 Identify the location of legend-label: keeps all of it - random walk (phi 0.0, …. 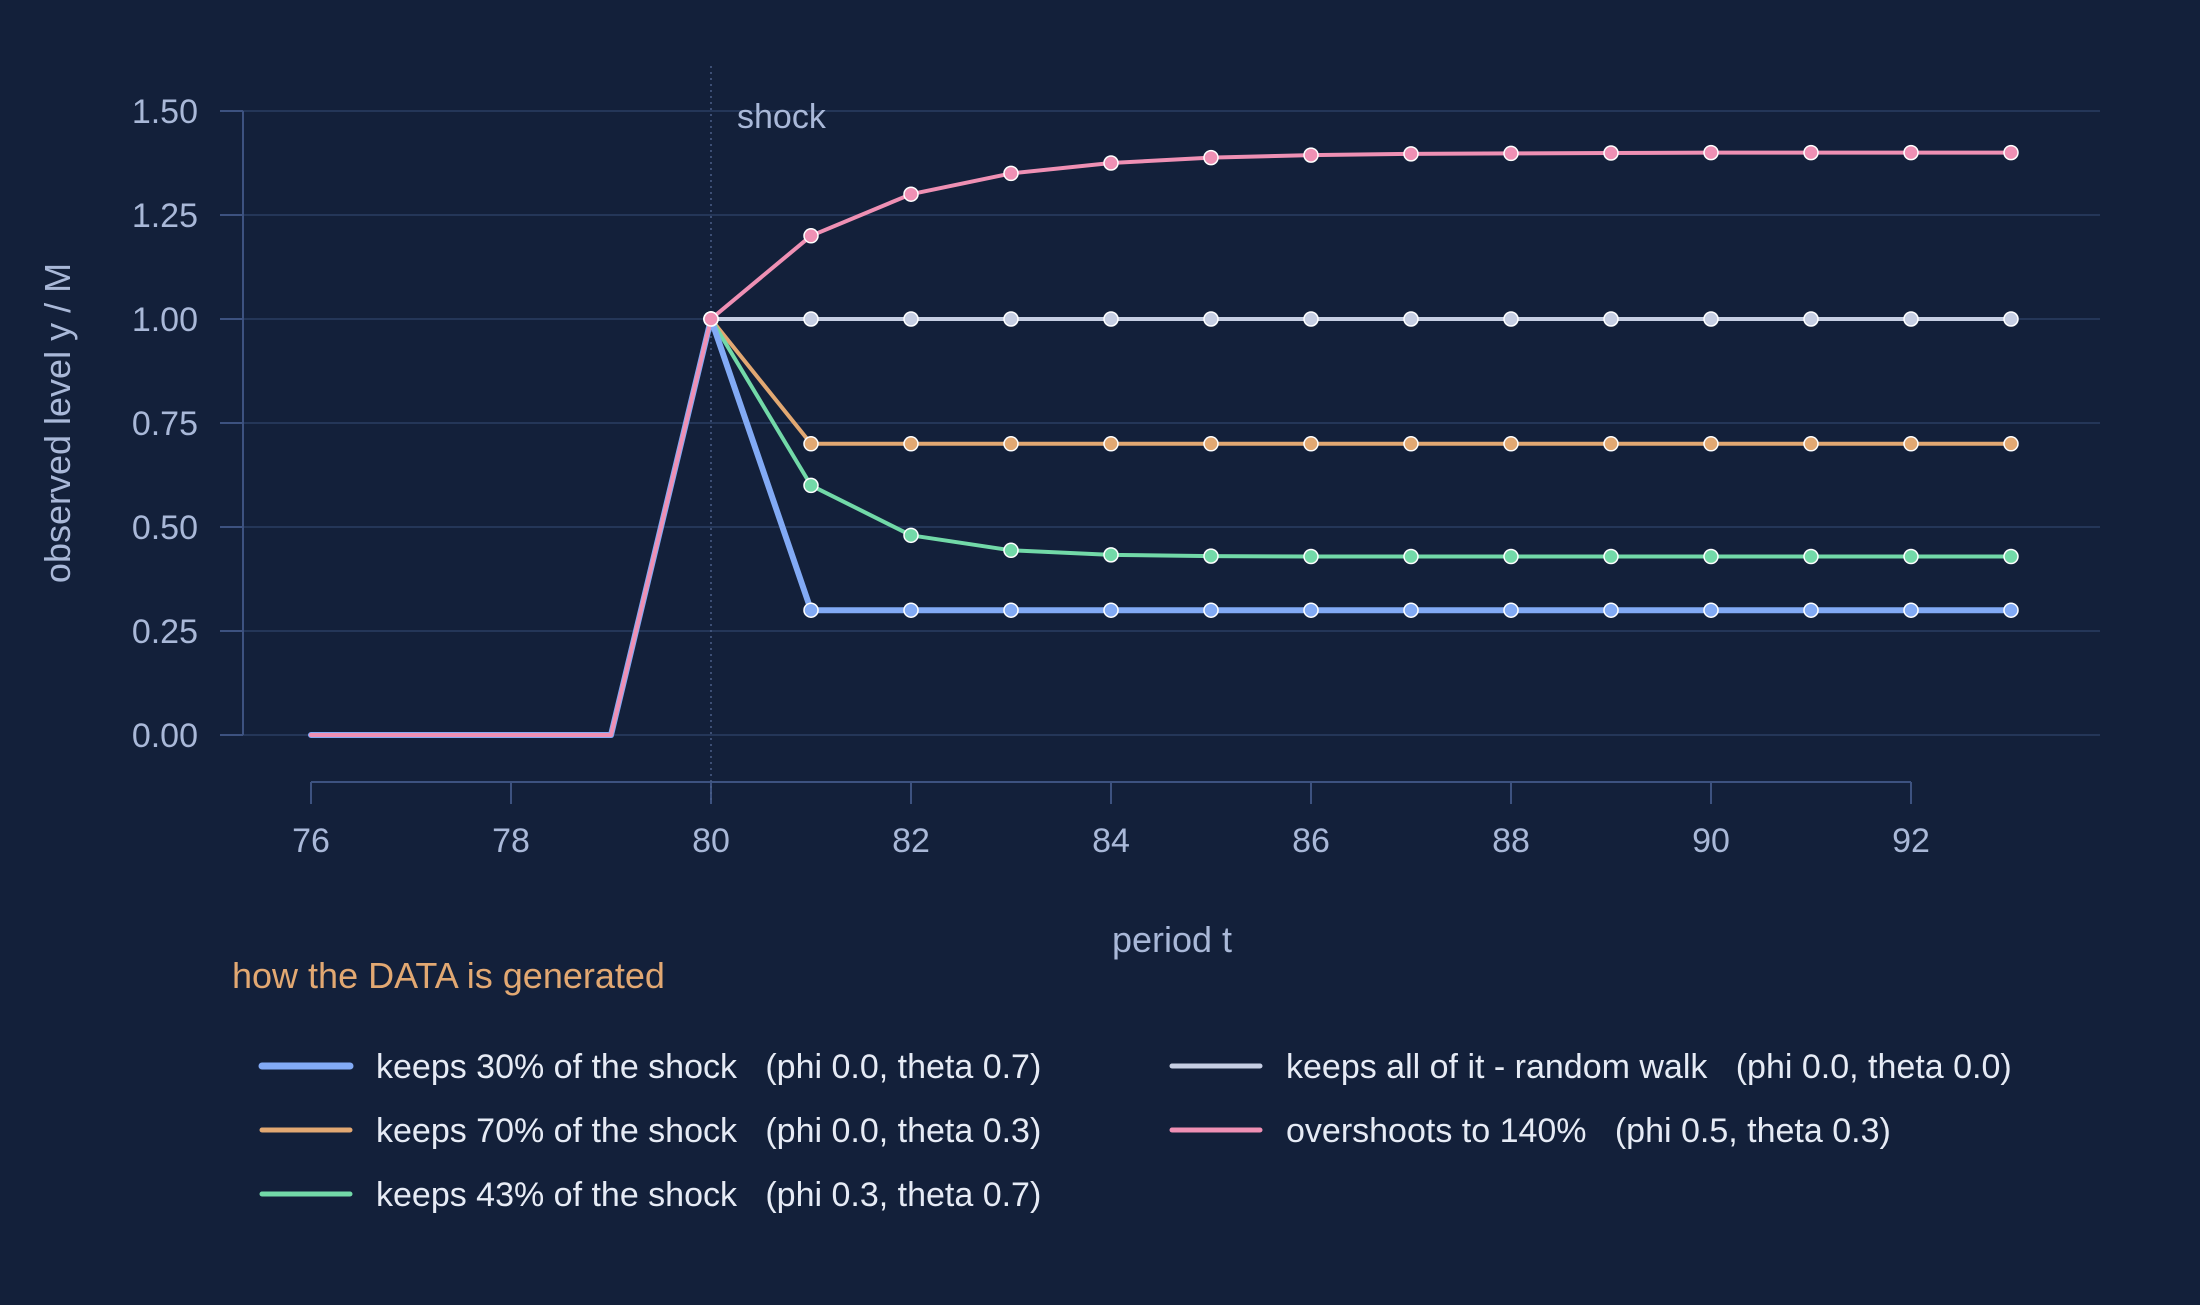
(1649, 1067).